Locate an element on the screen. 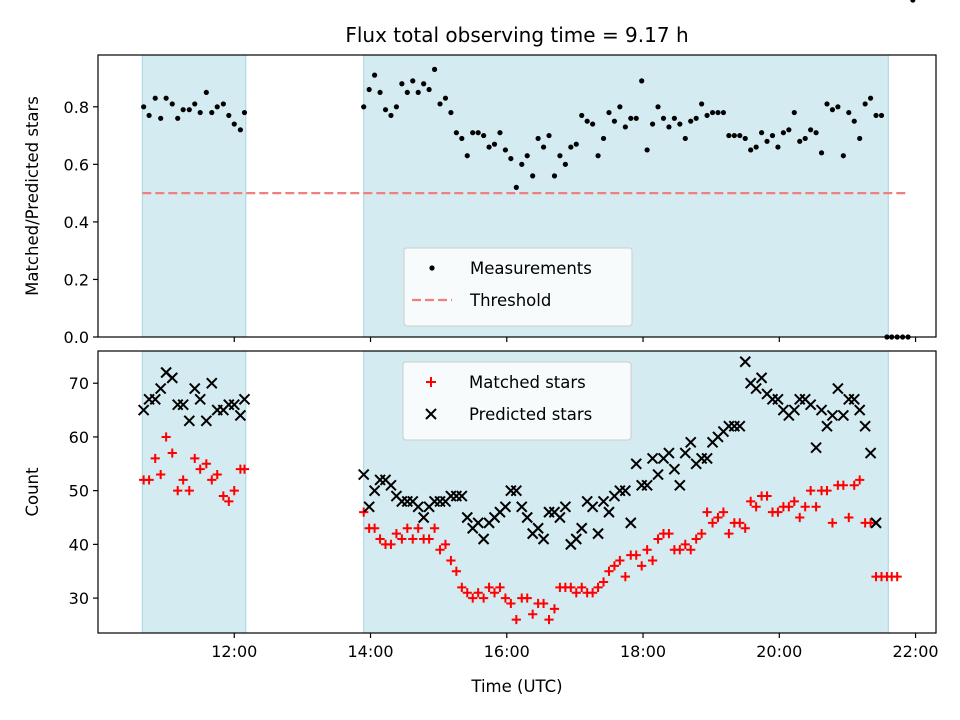 The image size is (960, 720). ratio-y-axis-label: Matched/Predicted stars is located at coordinates (32, 196).